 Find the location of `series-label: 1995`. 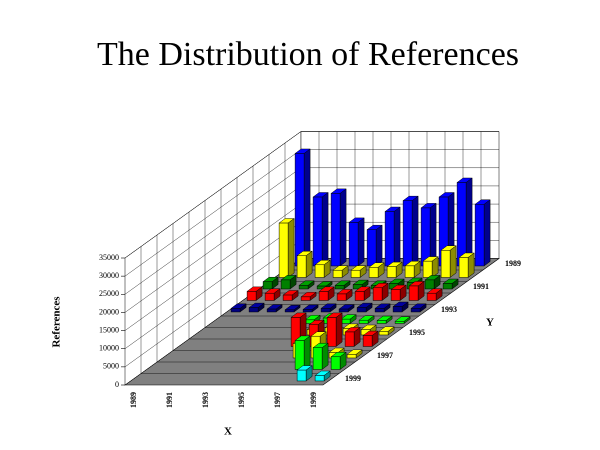

series-label: 1995 is located at coordinates (417, 332).